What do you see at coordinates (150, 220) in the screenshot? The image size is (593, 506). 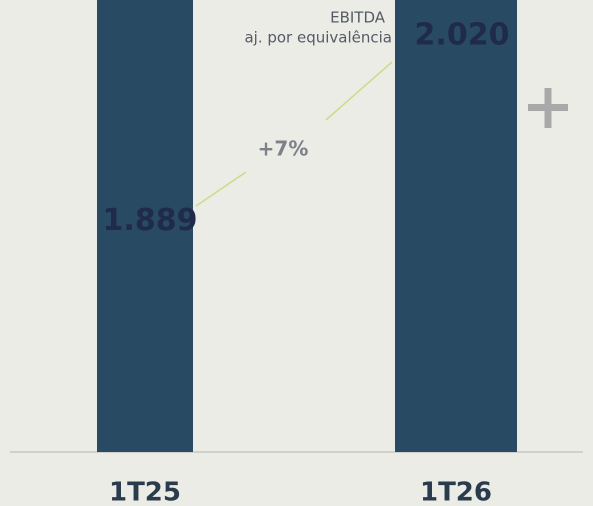 I see `total-label: 1.889` at bounding box center [150, 220].